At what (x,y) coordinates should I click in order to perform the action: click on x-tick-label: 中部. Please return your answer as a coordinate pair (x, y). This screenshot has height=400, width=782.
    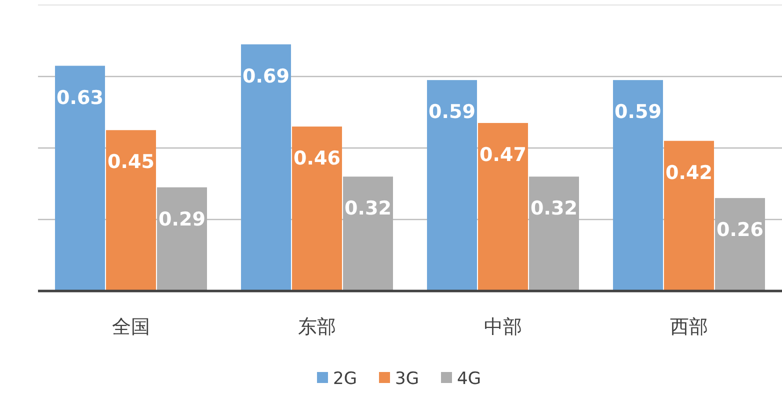
    Looking at the image, I should click on (503, 327).